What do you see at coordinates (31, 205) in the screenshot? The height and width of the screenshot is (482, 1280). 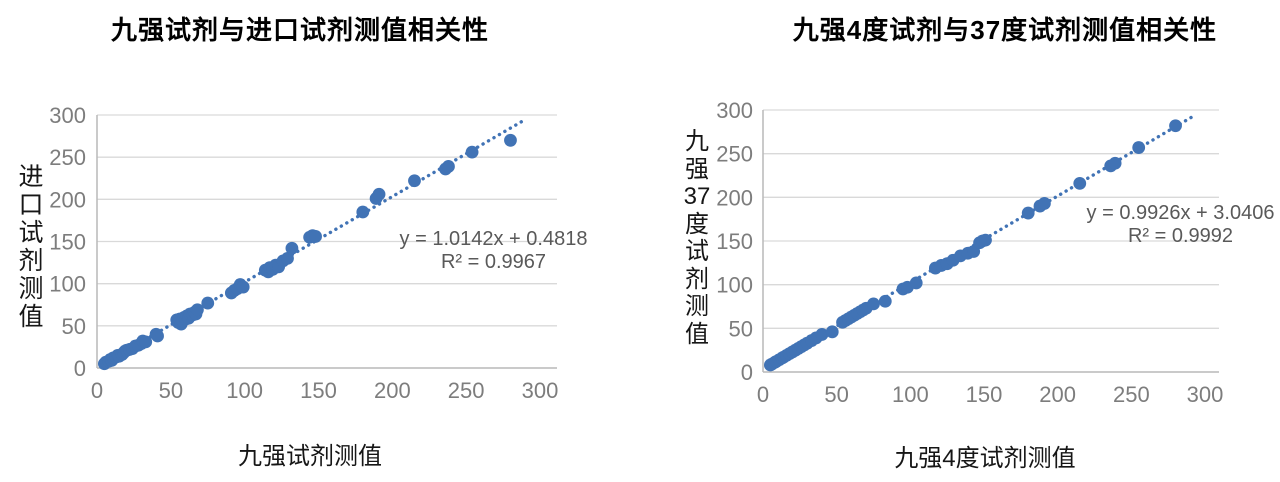 I see `y-axis-title-char: 口` at bounding box center [31, 205].